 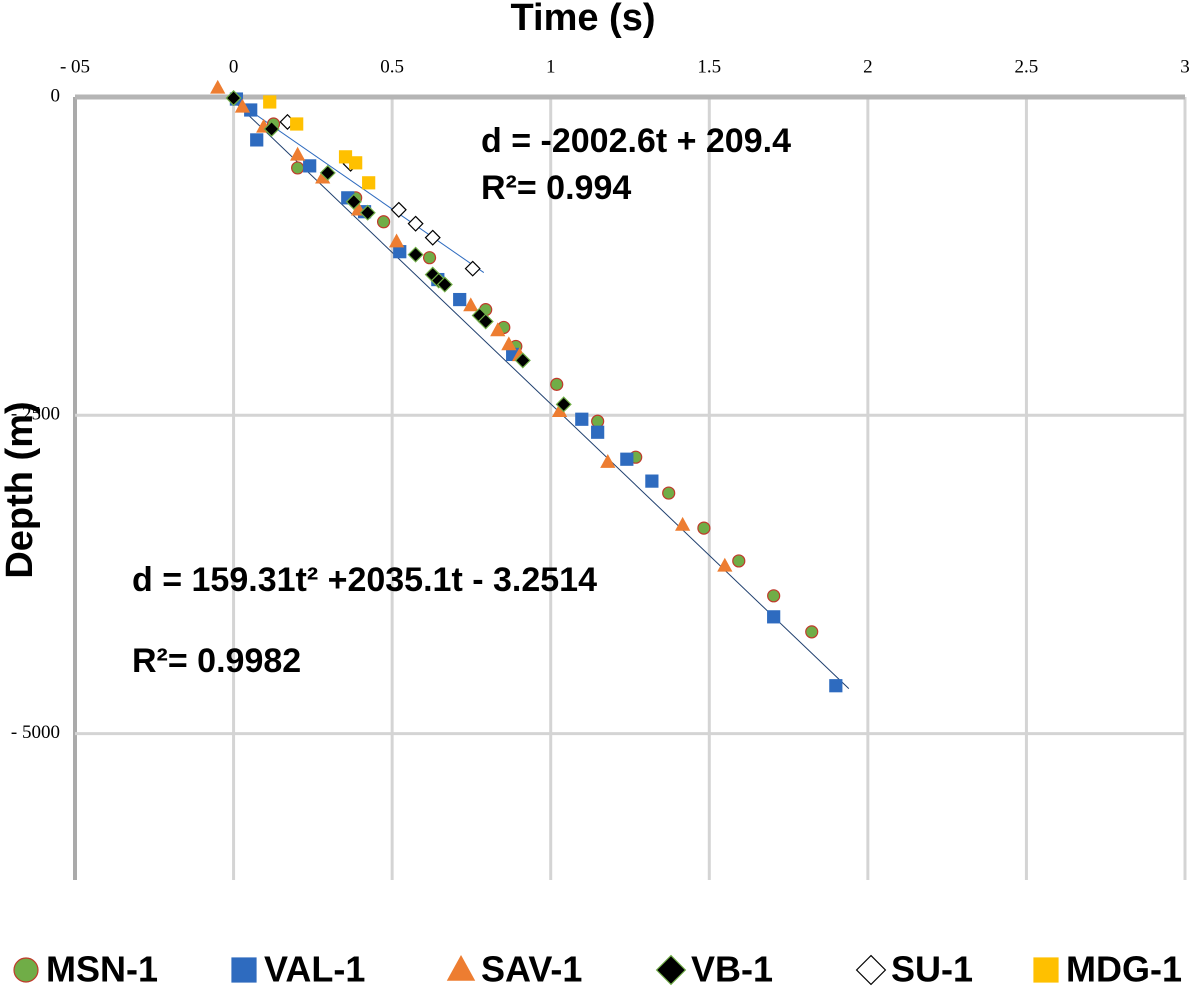 I want to click on legend-label: SAV-1, so click(x=531, y=969).